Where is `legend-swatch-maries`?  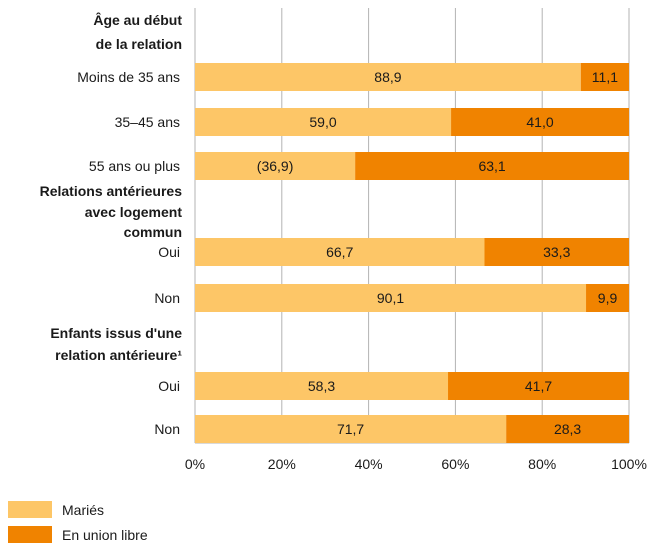
legend-swatch-maries is located at coordinates (30, 509).